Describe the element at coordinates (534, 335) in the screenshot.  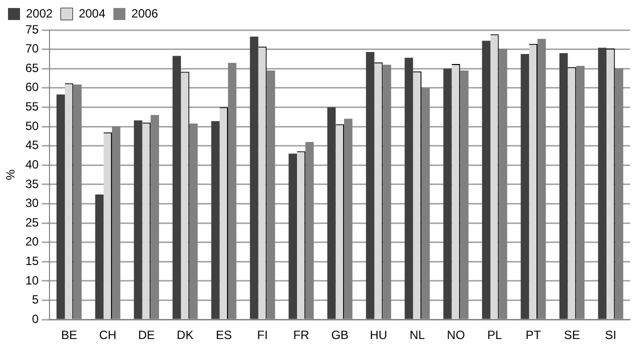
I see `x-tick-label: PT` at that location.